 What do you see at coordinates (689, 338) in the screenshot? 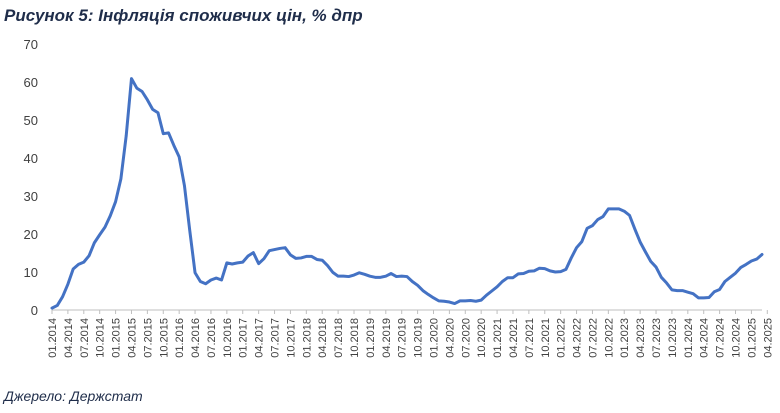
I see `x-tick-label: 01.2024` at bounding box center [689, 338].